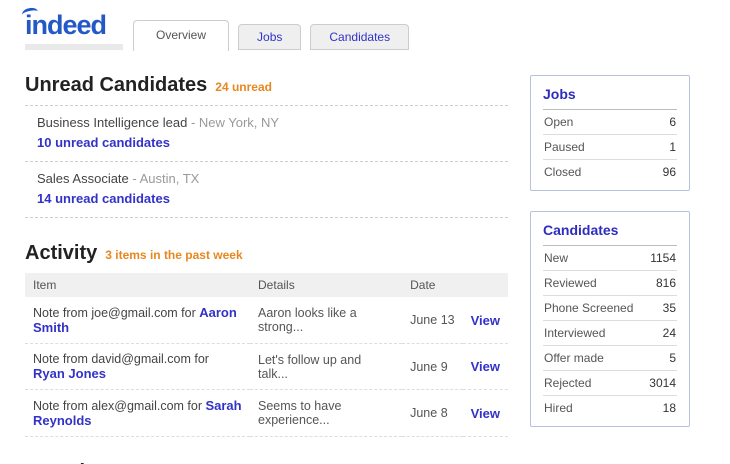  What do you see at coordinates (556, 258) in the screenshot?
I see `stat-label: New` at bounding box center [556, 258].